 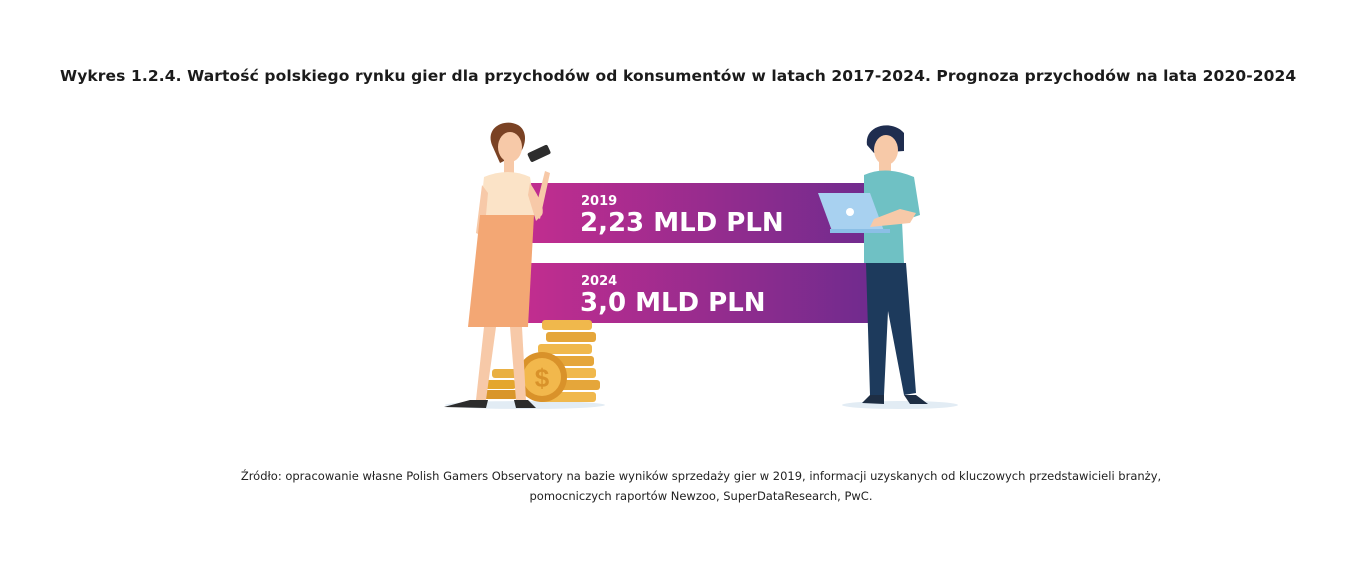 I want to click on bar-year-label-2019: 2019, so click(x=599, y=201).